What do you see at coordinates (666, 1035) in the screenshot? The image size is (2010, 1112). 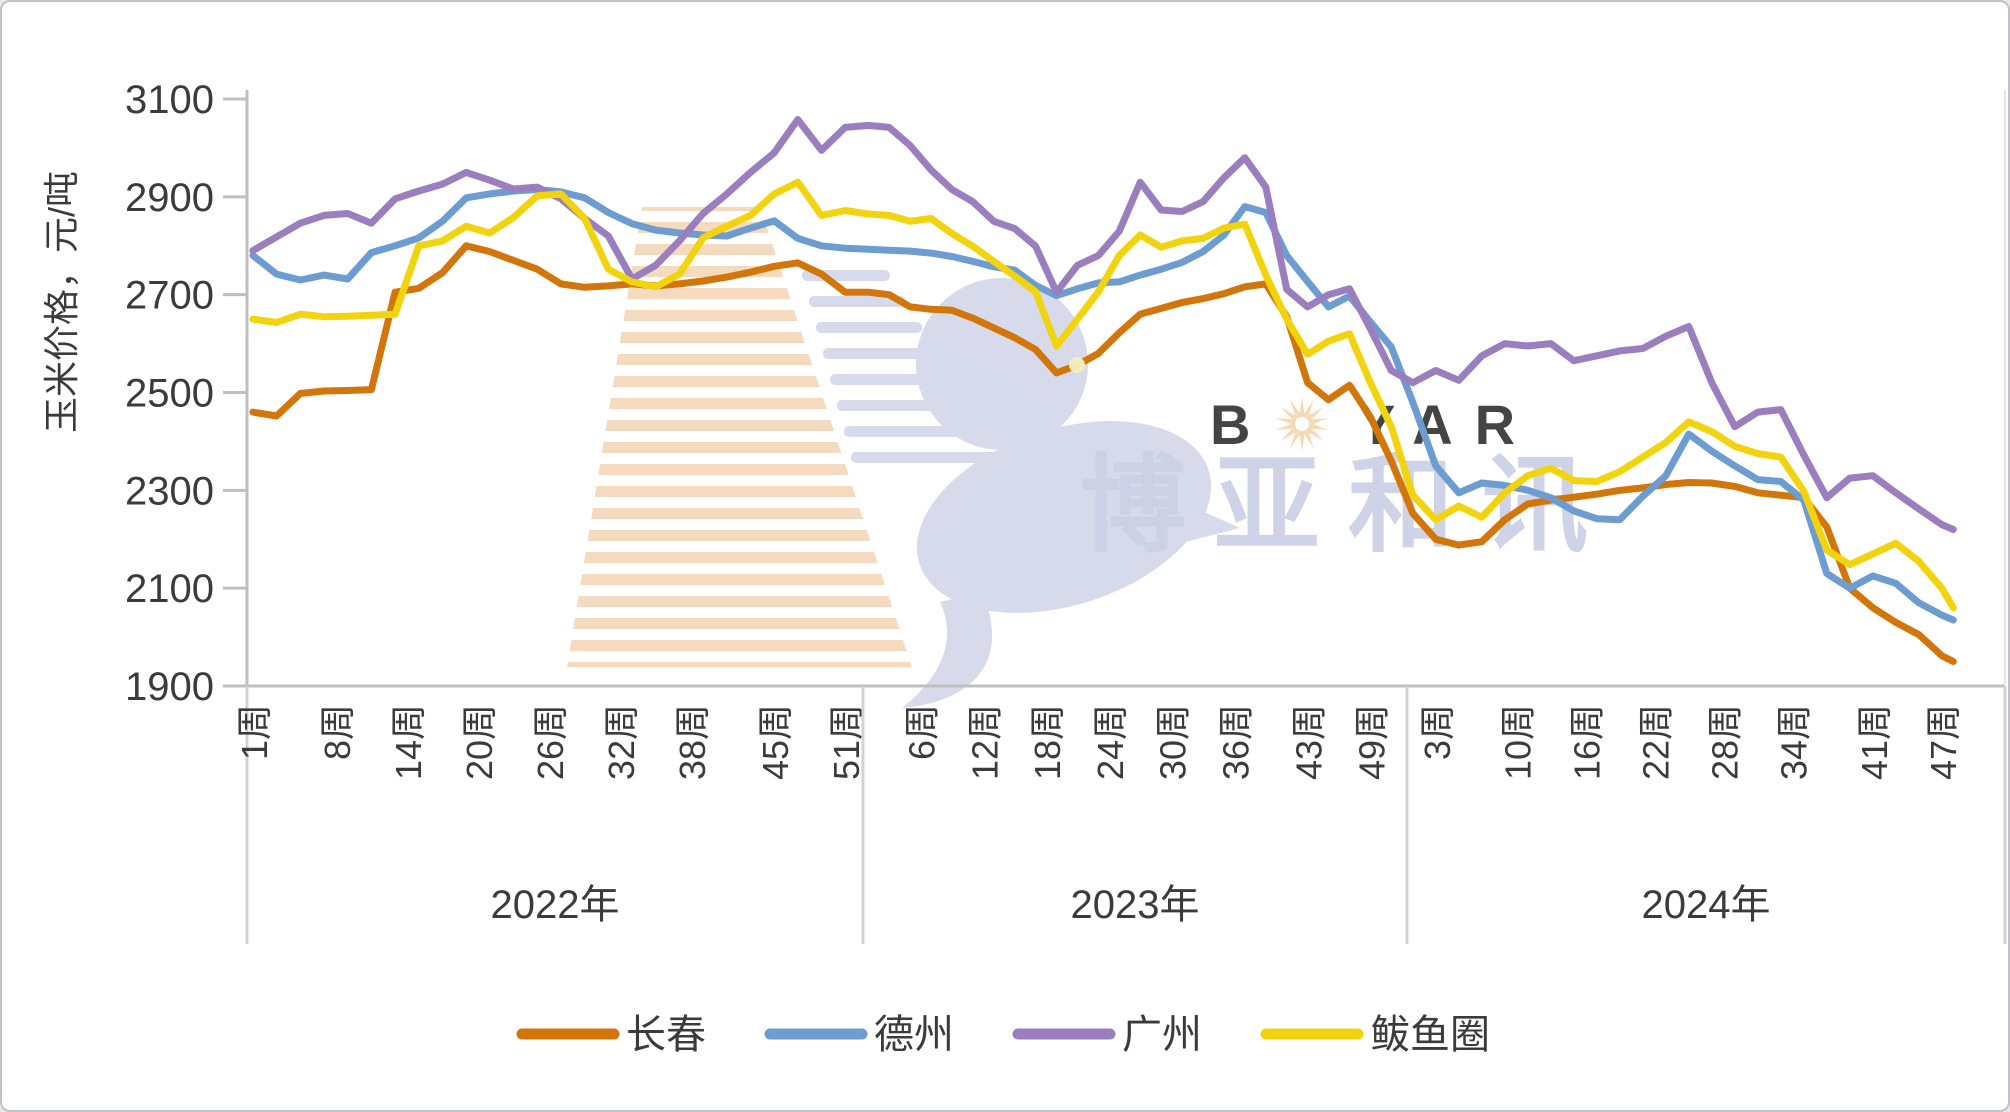 I see `legend-label-长春: 长春` at bounding box center [666, 1035].